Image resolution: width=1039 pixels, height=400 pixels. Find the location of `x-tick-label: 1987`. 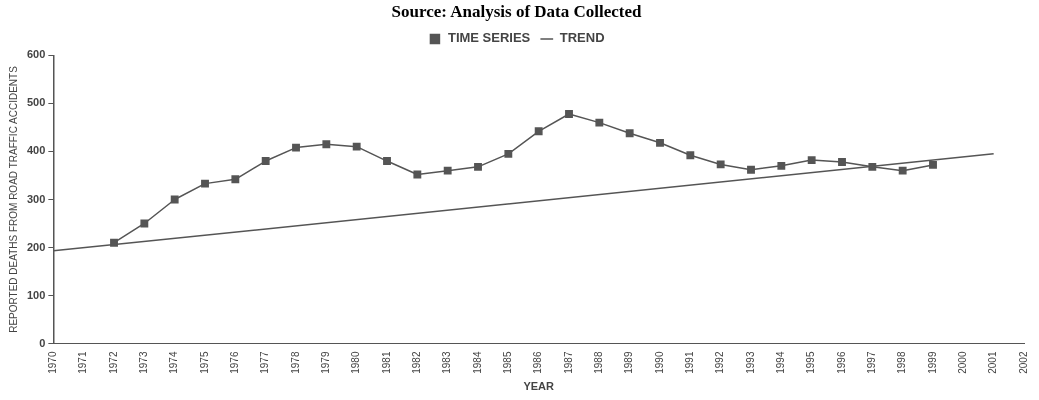

x-tick-label: 1987 is located at coordinates (568, 362).